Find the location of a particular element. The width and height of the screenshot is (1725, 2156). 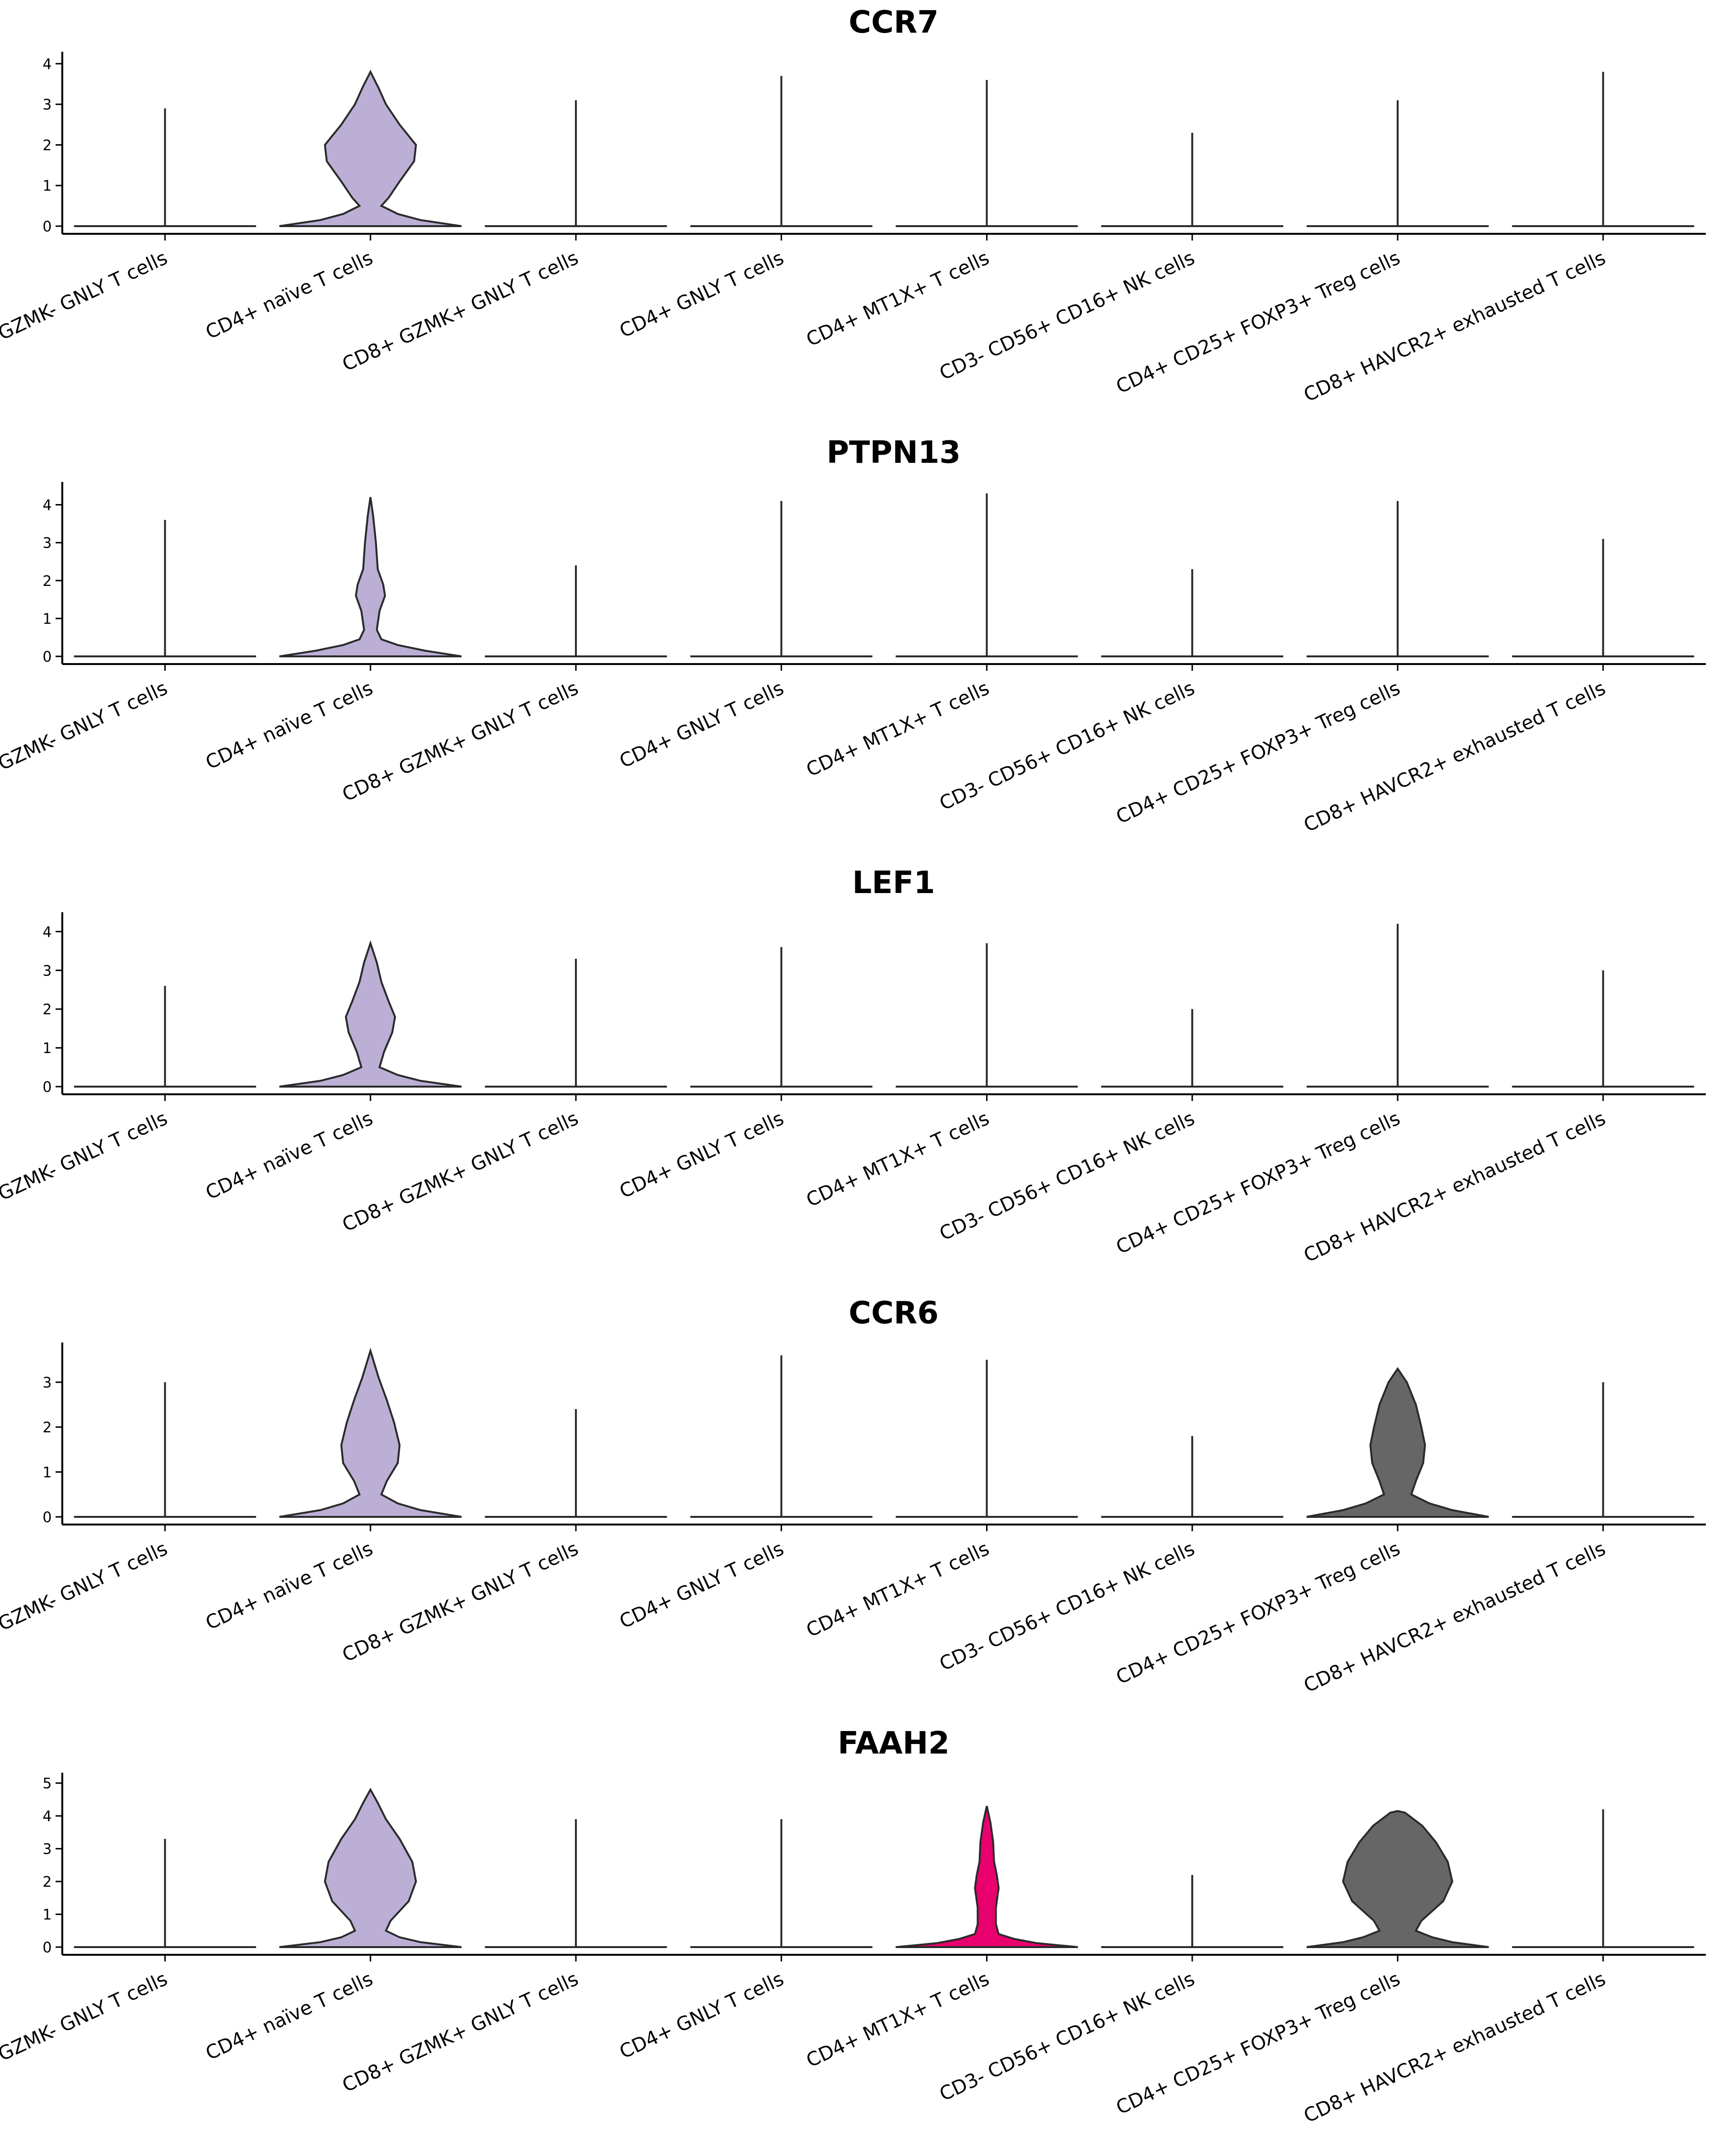

panel-title: CCR6 is located at coordinates (894, 1313).